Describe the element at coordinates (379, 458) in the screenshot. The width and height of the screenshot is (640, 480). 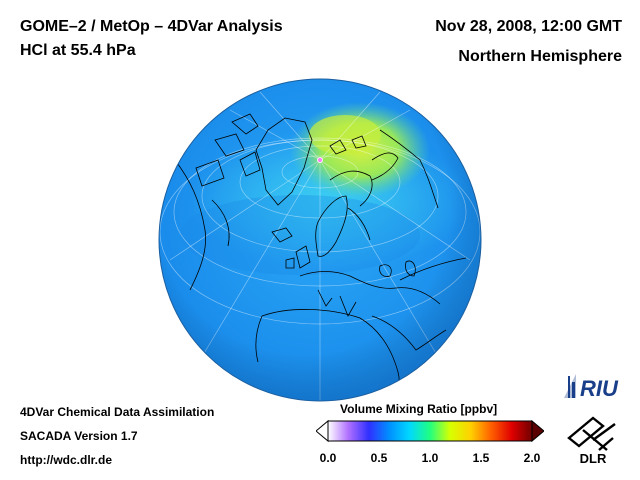
I see `colorbar-tick-label: 0.5` at that location.